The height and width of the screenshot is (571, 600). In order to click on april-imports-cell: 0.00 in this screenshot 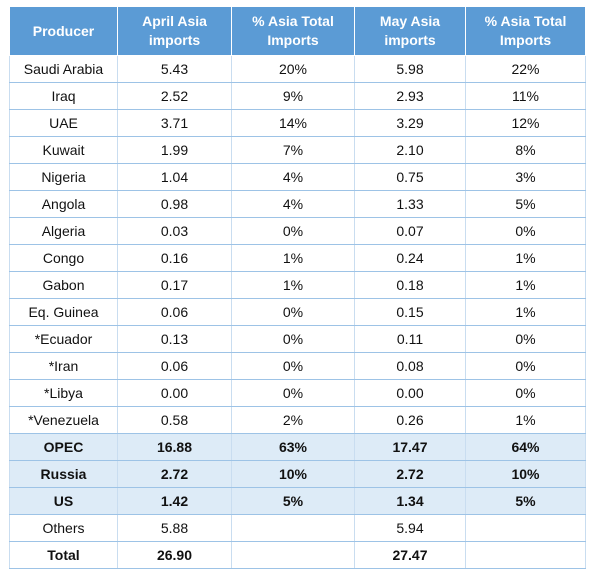, I will do `click(174, 393)`.